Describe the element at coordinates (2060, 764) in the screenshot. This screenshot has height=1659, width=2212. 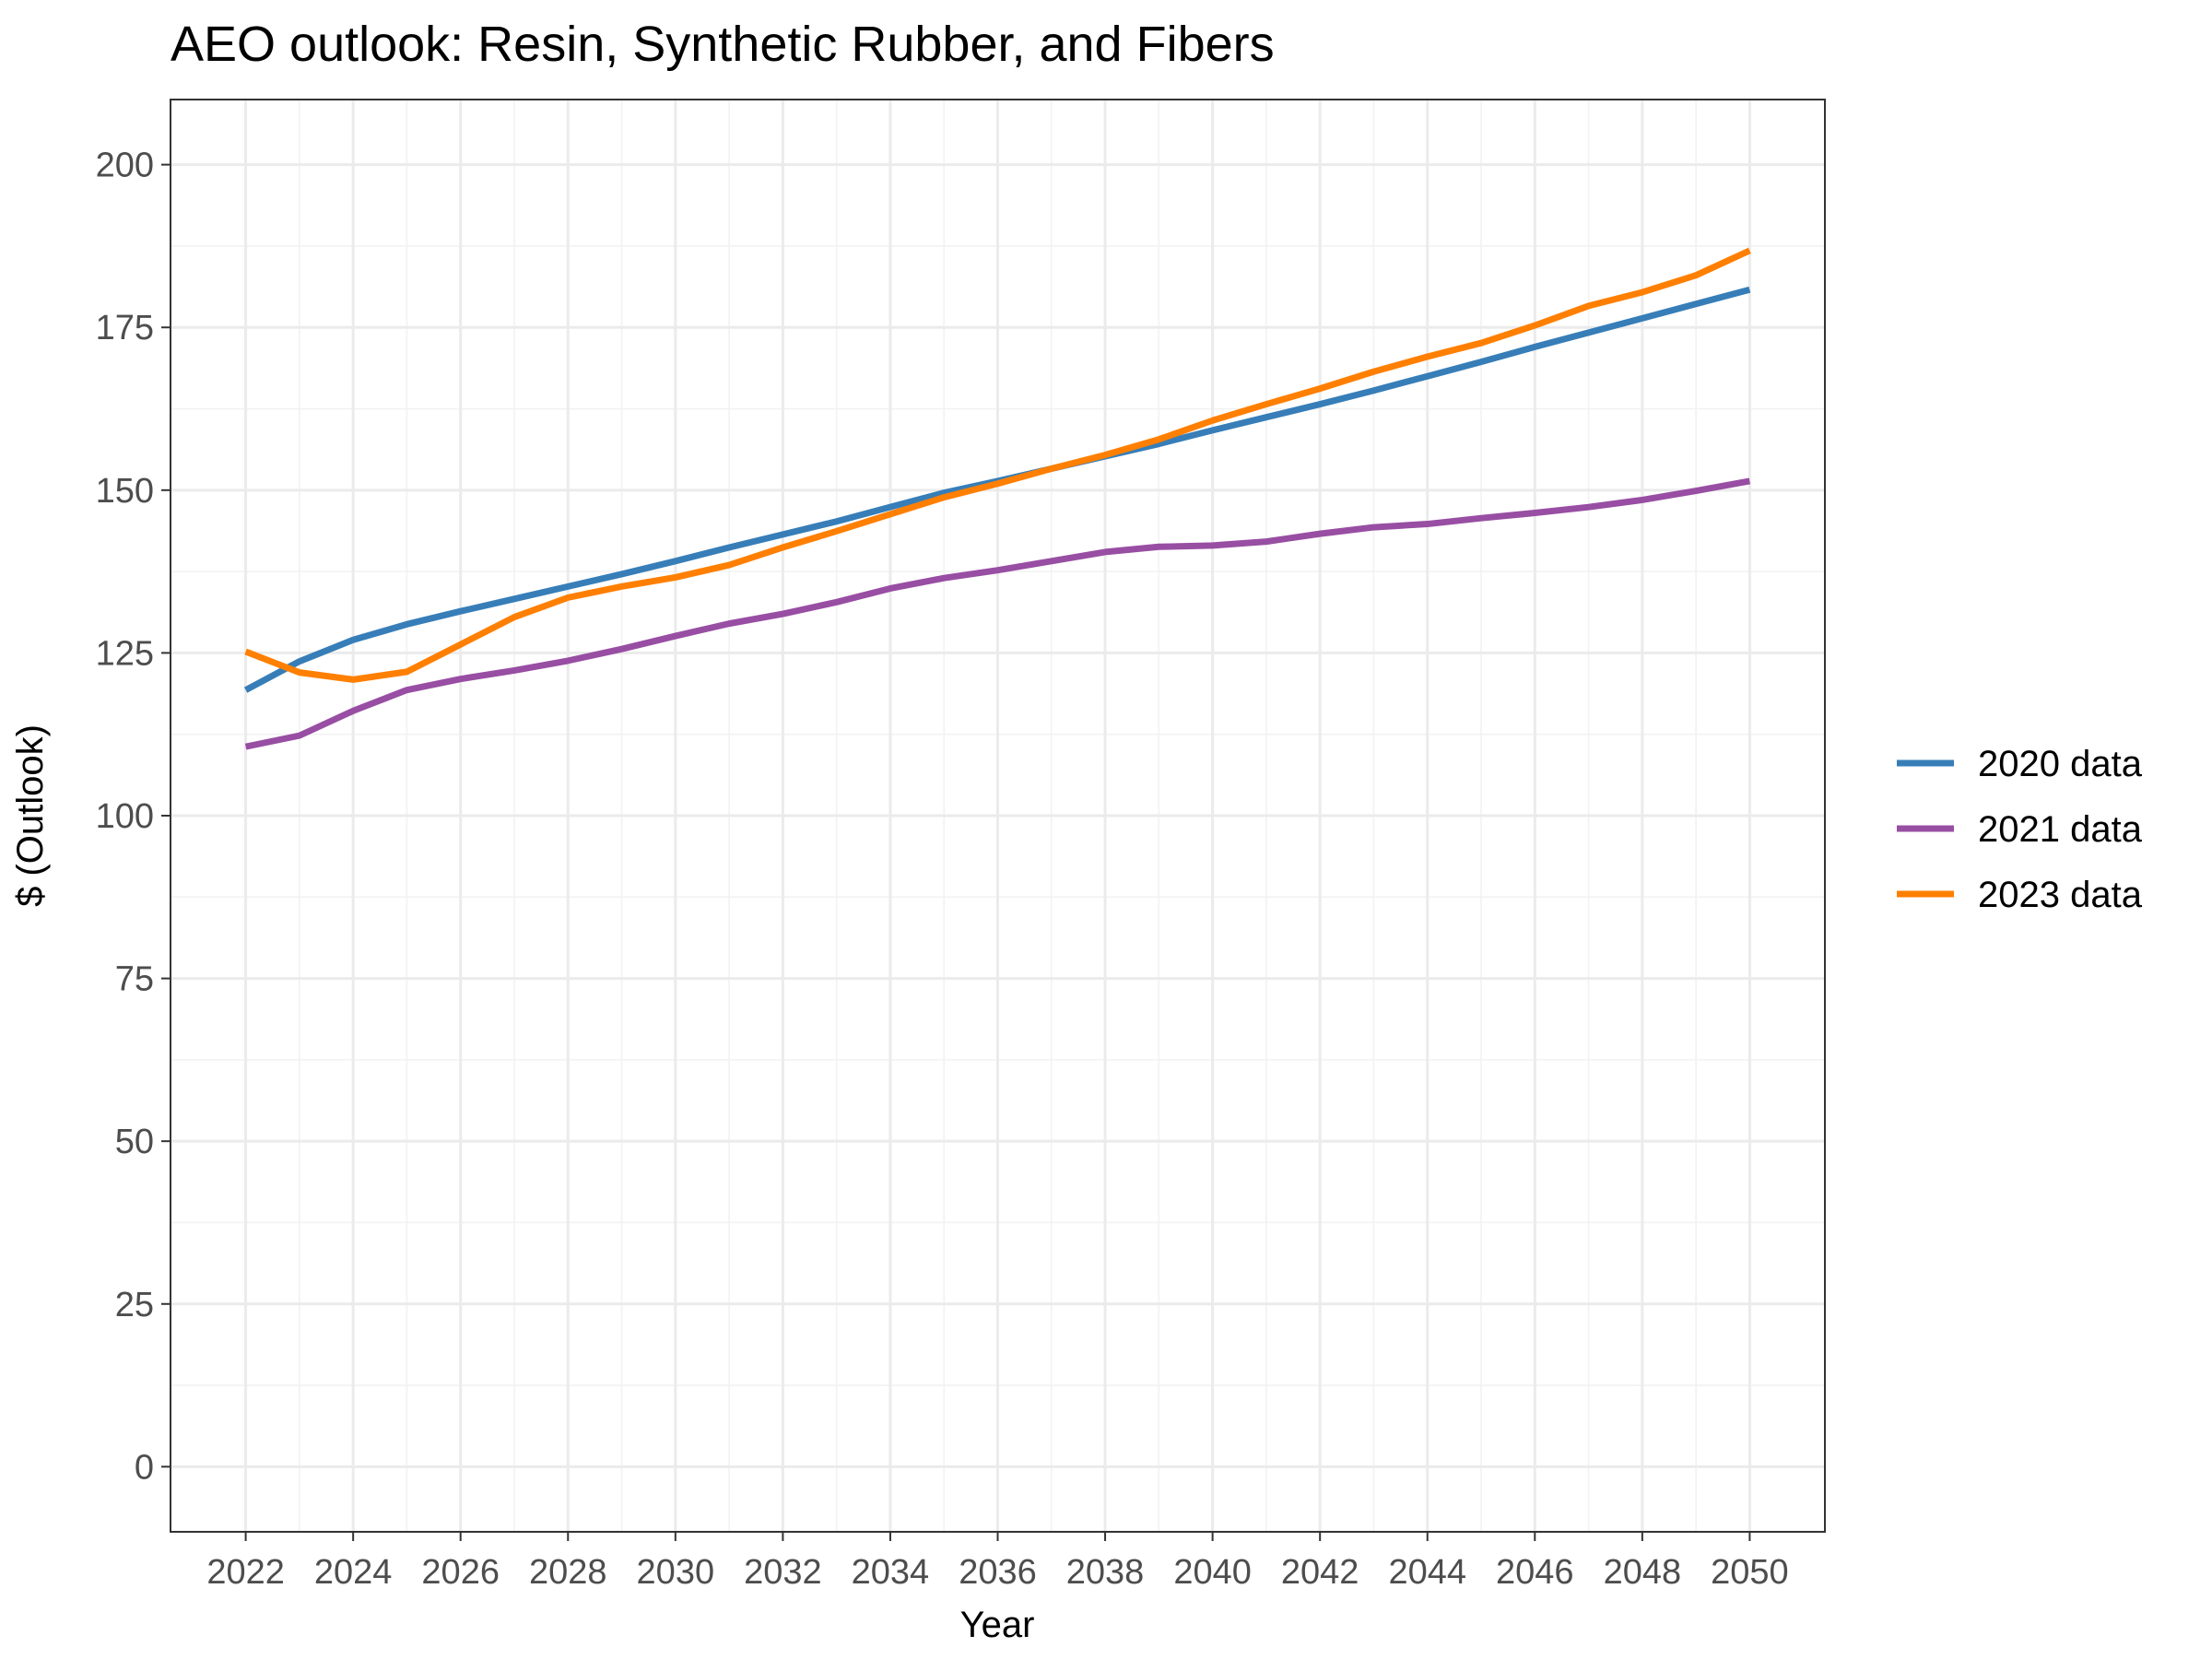
I see `legend-label: 2020 data` at that location.